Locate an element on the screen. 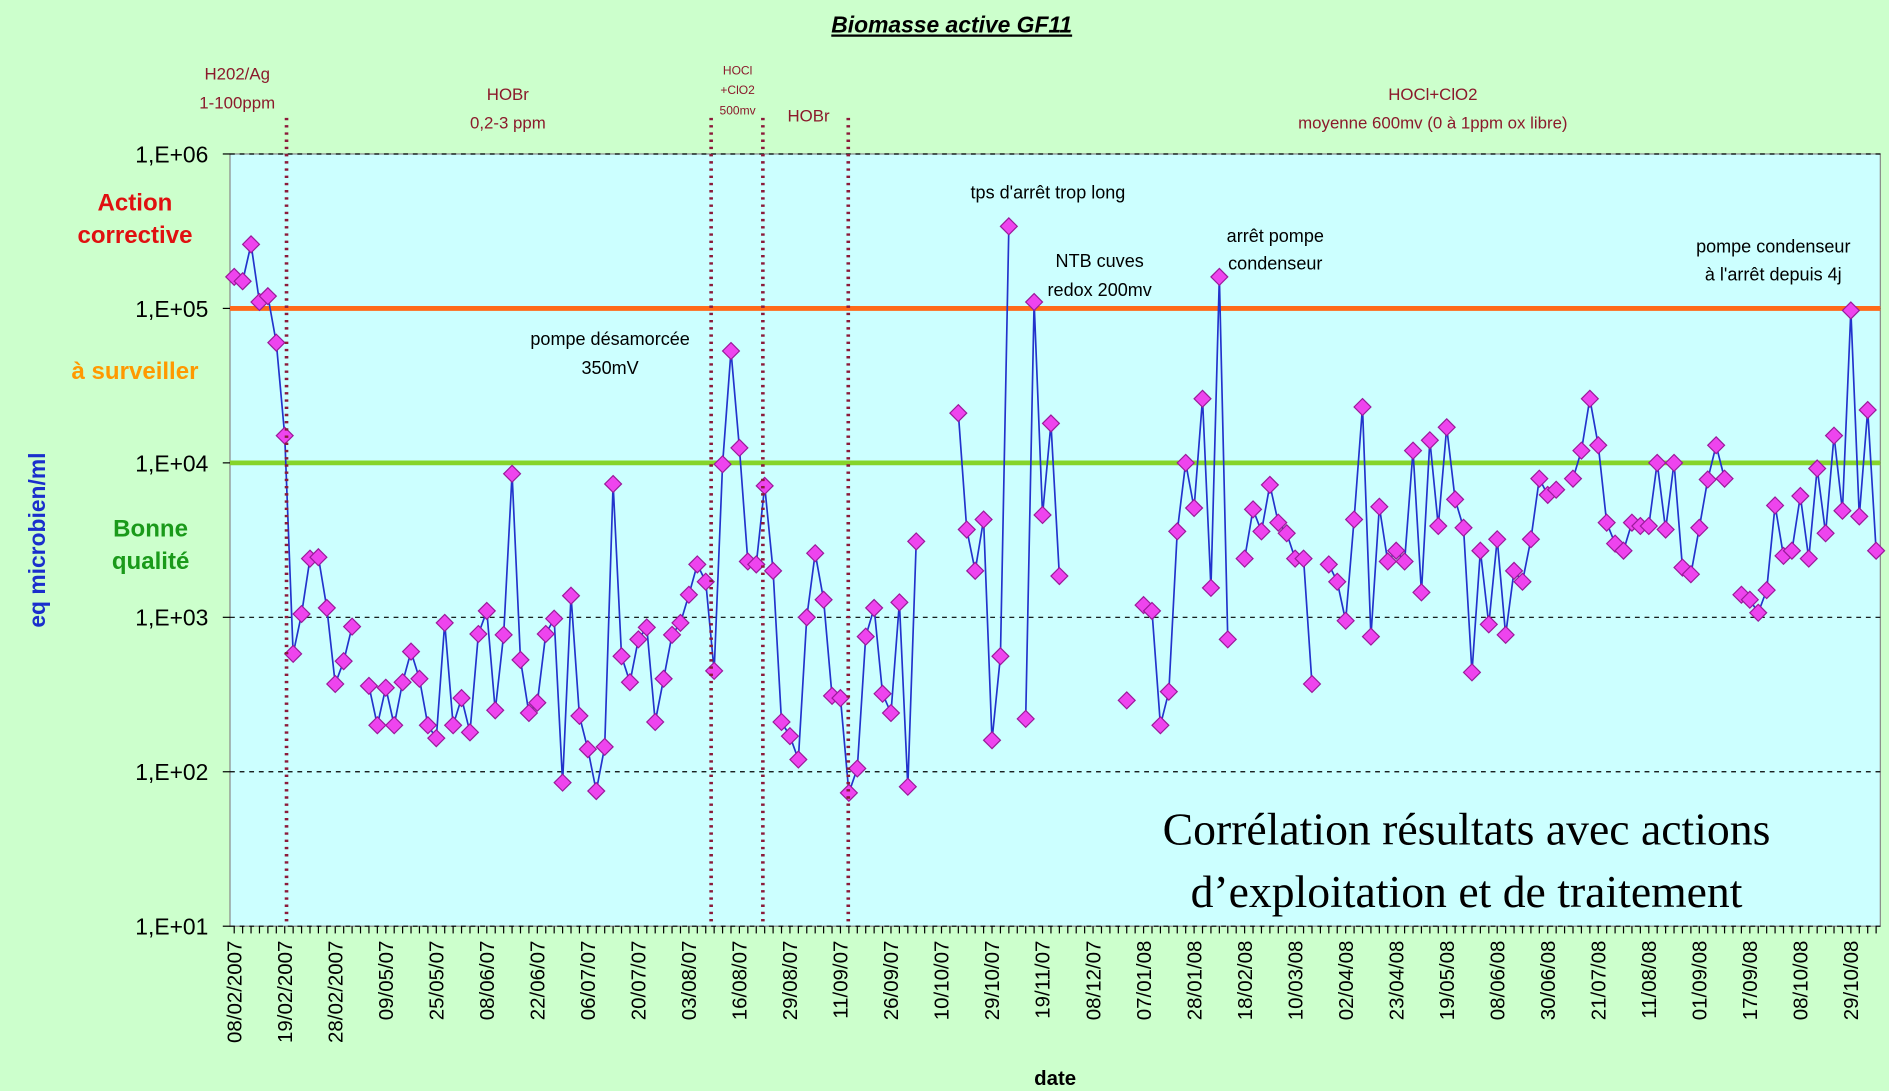 The height and width of the screenshot is (1091, 1889). phase-label: 1-100ppm is located at coordinates (237, 102).